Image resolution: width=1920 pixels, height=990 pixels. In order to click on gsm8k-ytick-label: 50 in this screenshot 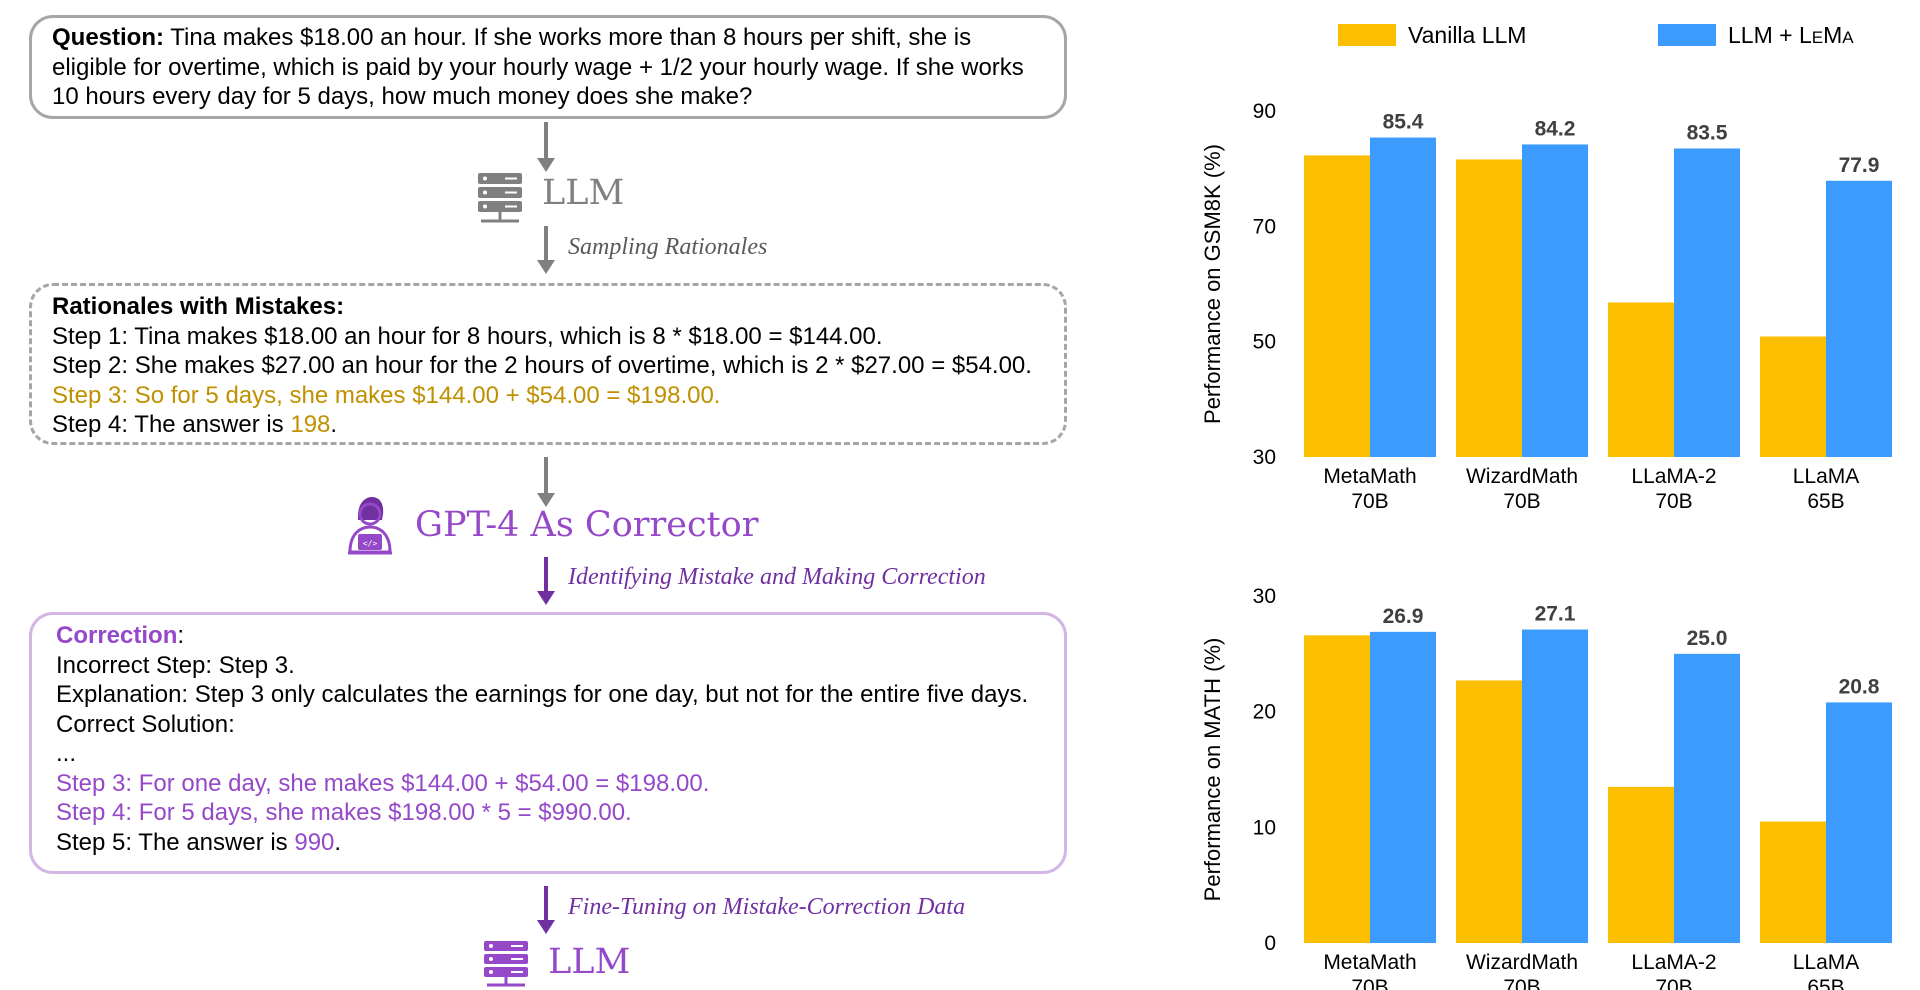, I will do `click(1264, 342)`.